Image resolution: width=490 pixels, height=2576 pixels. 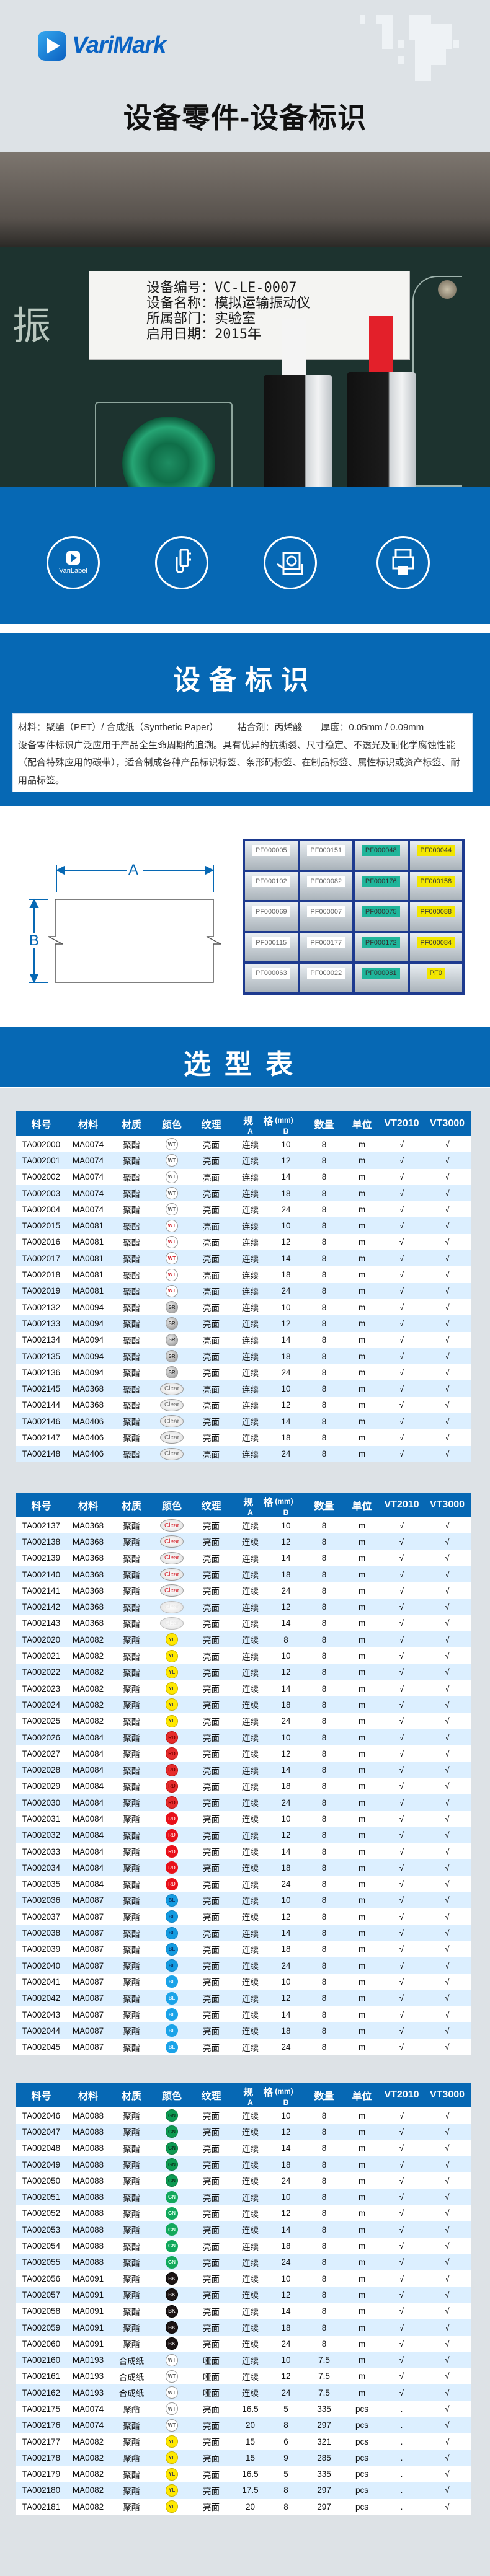 What do you see at coordinates (243, 1704) in the screenshot?
I see `table-row: TA002024 MA0082 聚酯 YL 亮面 连续 18 8 m √ √` at bounding box center [243, 1704].